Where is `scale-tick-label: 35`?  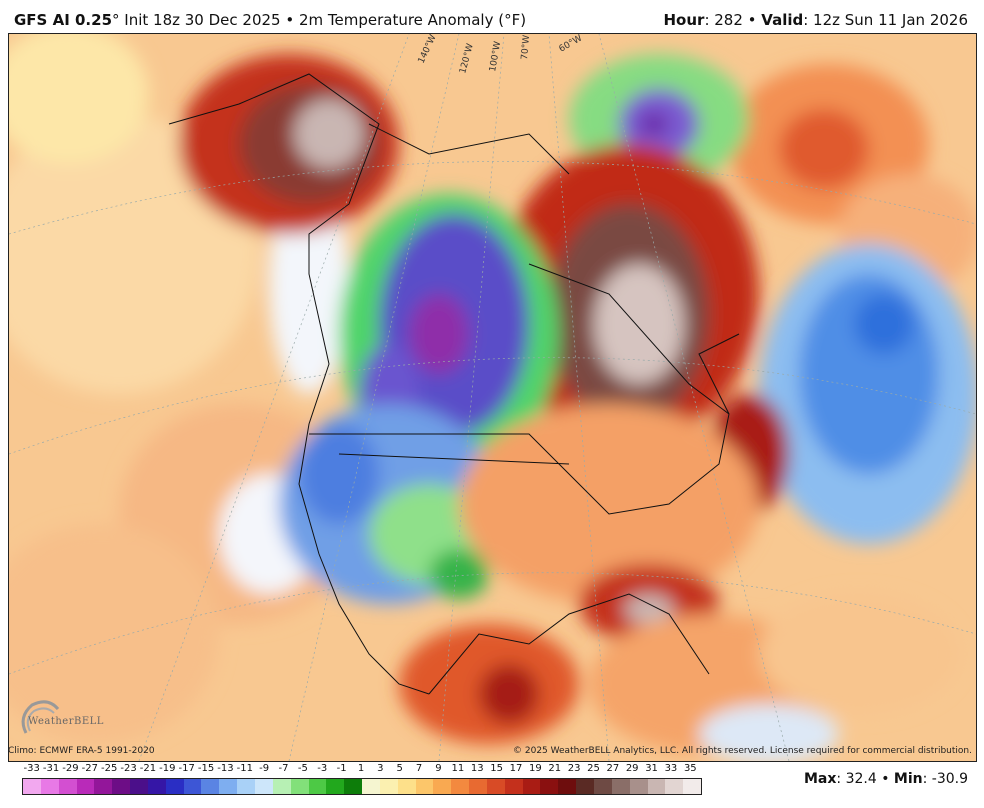 scale-tick-label: 35 is located at coordinates (690, 768).